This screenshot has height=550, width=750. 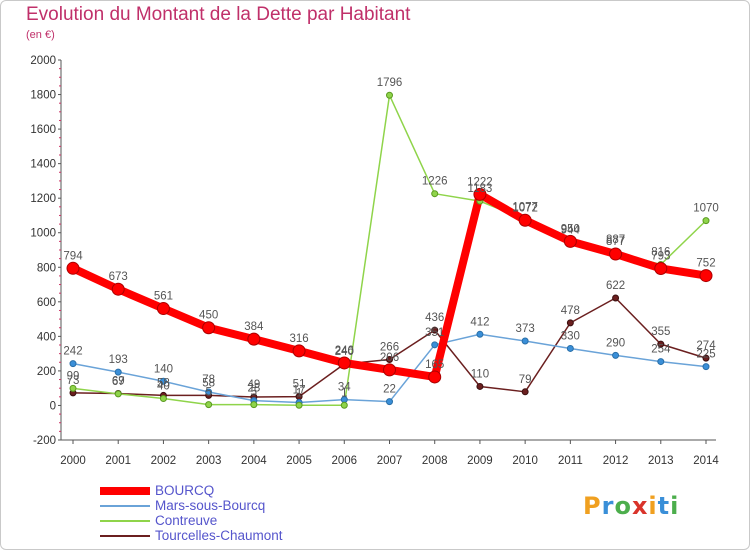 I want to click on x-tick-label: 2010, so click(x=525, y=461).